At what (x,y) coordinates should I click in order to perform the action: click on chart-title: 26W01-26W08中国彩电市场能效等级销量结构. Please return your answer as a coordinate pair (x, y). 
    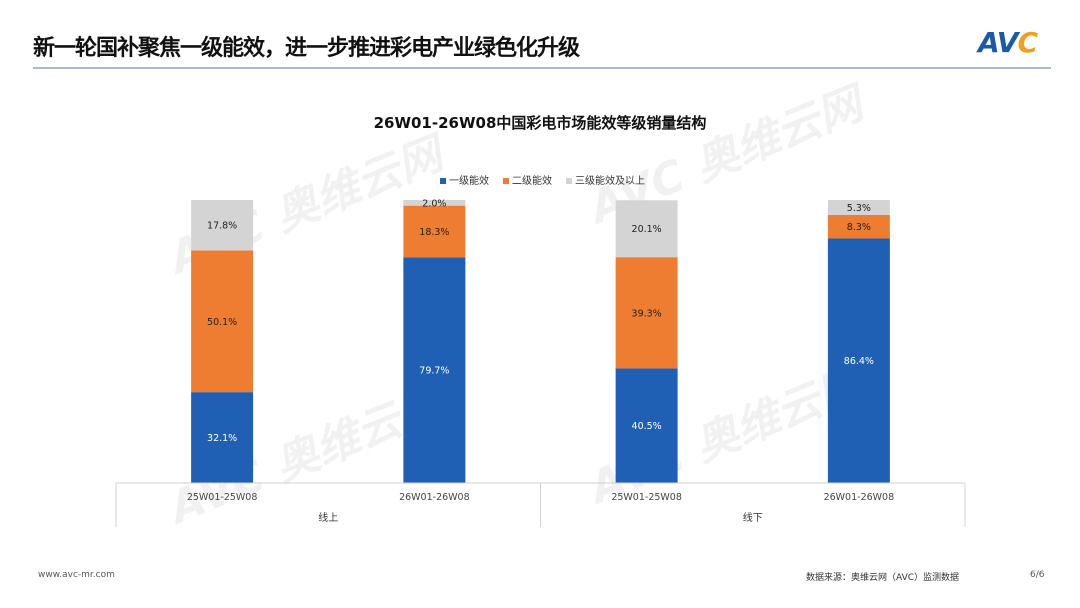
    Looking at the image, I should click on (540, 123).